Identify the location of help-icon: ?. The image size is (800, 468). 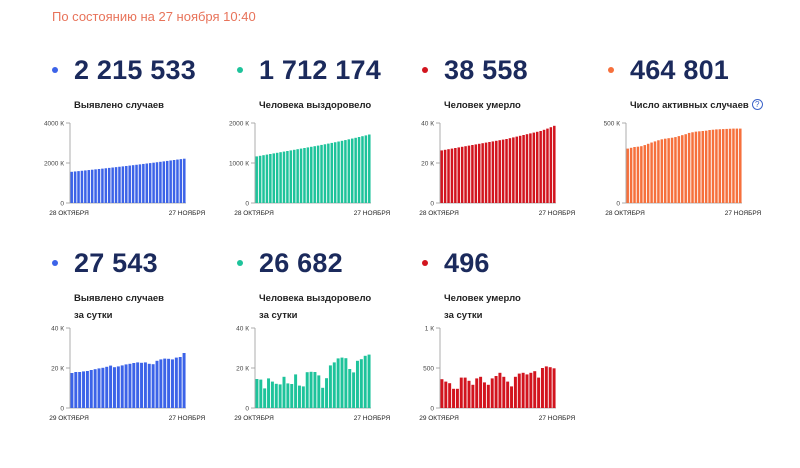
(757, 104).